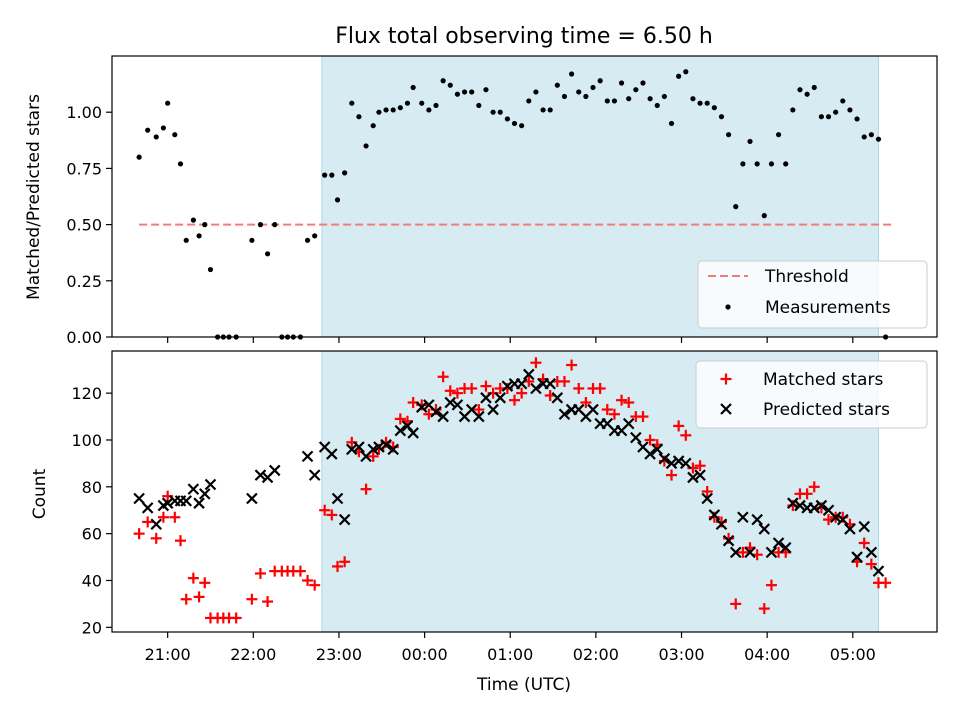  I want to click on bottom-legend: Matched stars Predicted stars, so click(811, 394).